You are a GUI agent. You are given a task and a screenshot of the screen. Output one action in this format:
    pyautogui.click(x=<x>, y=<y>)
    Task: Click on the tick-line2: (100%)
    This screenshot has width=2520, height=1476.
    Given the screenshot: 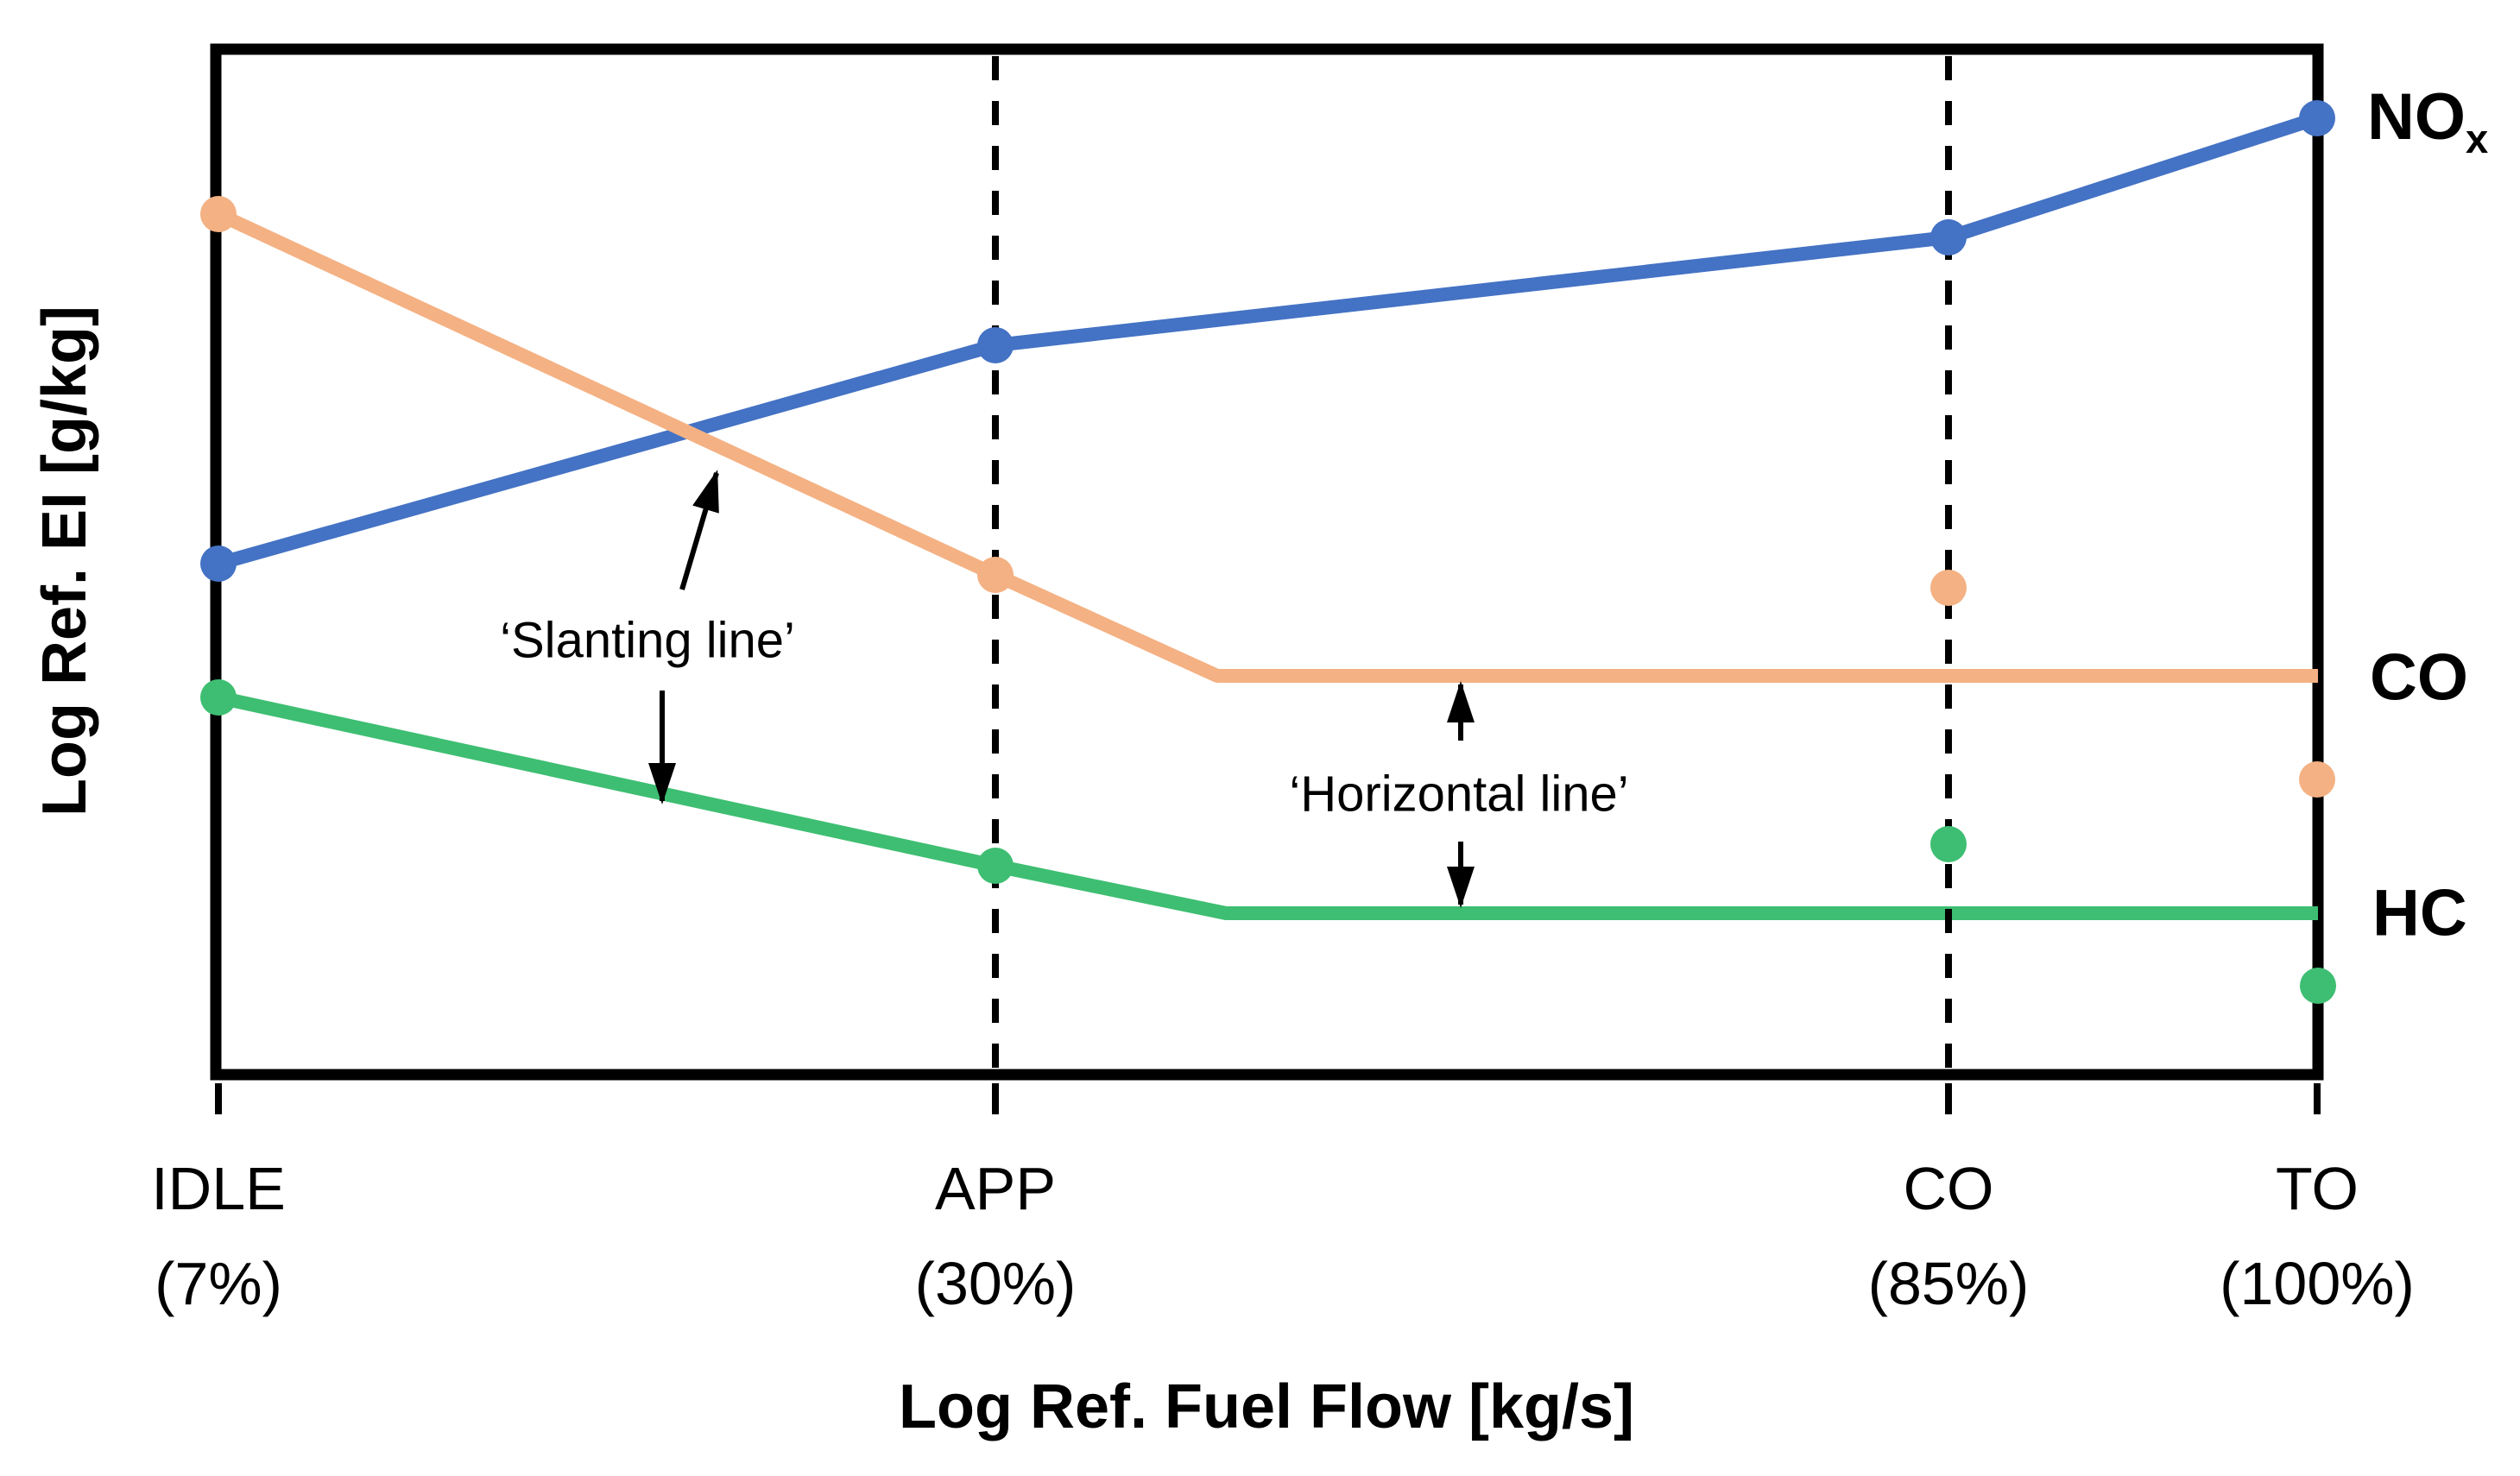 What is the action you would take?
    pyautogui.click(x=2318, y=1283)
    